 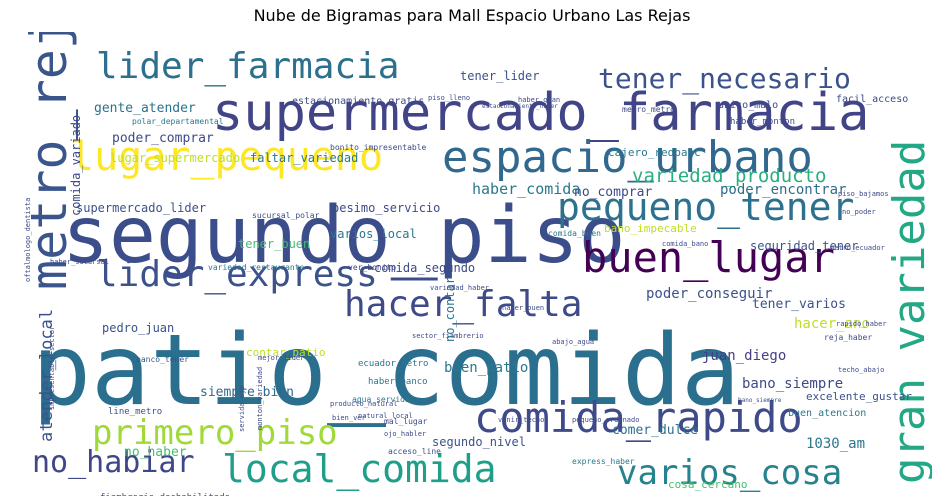 What do you see at coordinates (827, 413) in the screenshot?
I see `cloud-word: buen_atencion` at bounding box center [827, 413].